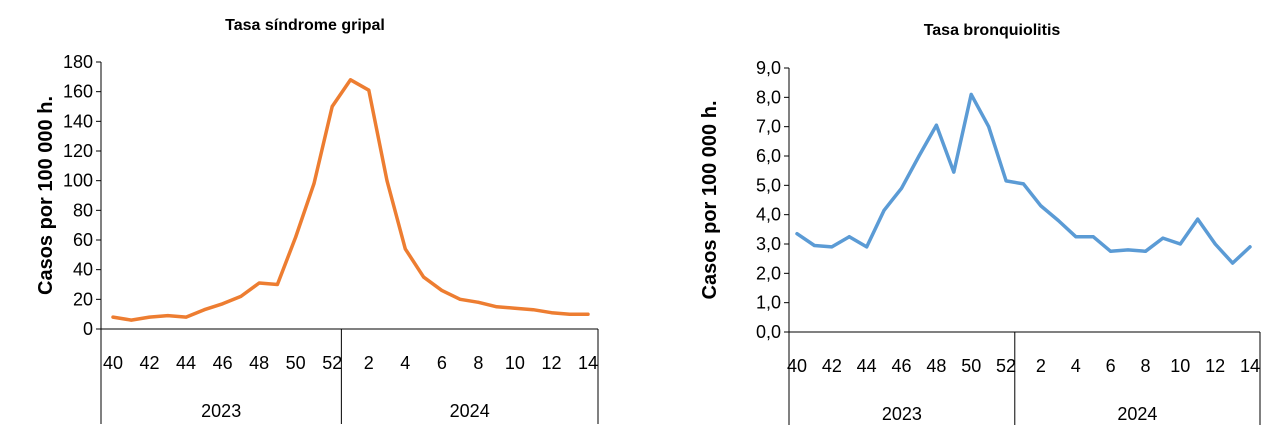 This screenshot has height=425, width=1275. What do you see at coordinates (78, 92) in the screenshot?
I see `y-tick-label: 160` at bounding box center [78, 92].